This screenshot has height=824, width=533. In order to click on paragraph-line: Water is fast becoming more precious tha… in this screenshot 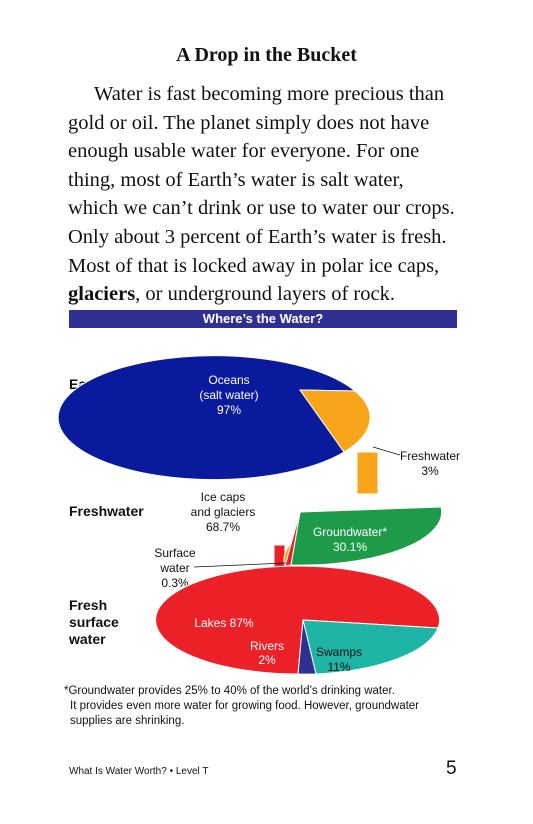, I will do `click(269, 94)`.